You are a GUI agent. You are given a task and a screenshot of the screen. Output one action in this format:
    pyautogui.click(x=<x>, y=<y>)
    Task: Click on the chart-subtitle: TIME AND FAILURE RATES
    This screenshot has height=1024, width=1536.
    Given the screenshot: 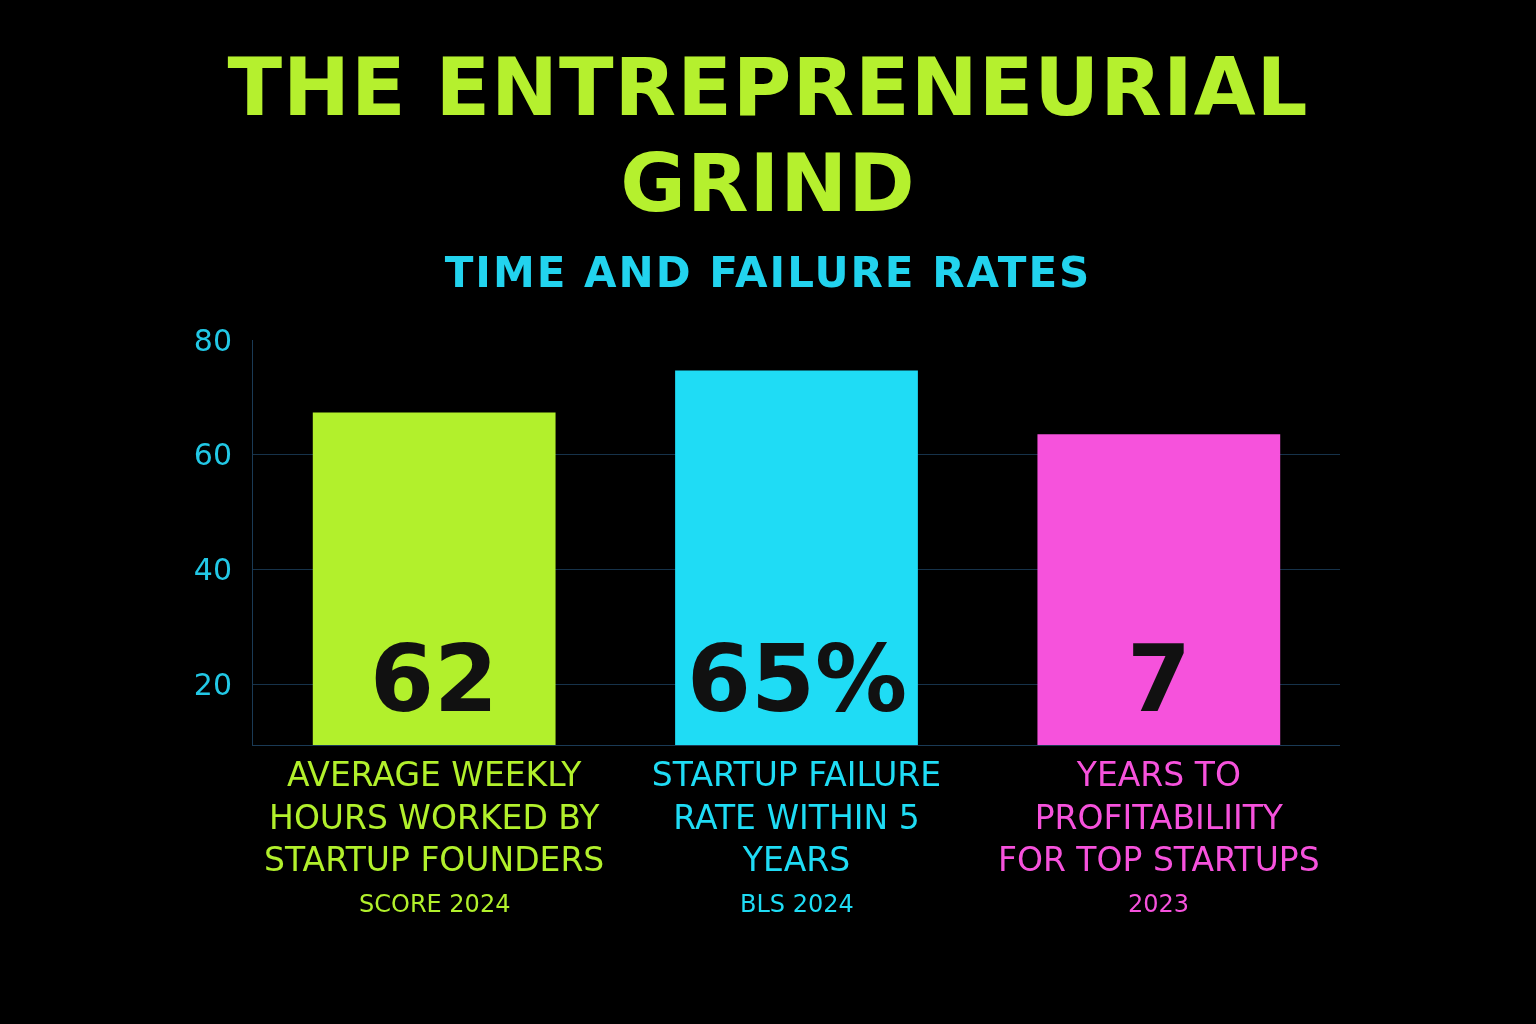 What is the action you would take?
    pyautogui.click(x=768, y=272)
    